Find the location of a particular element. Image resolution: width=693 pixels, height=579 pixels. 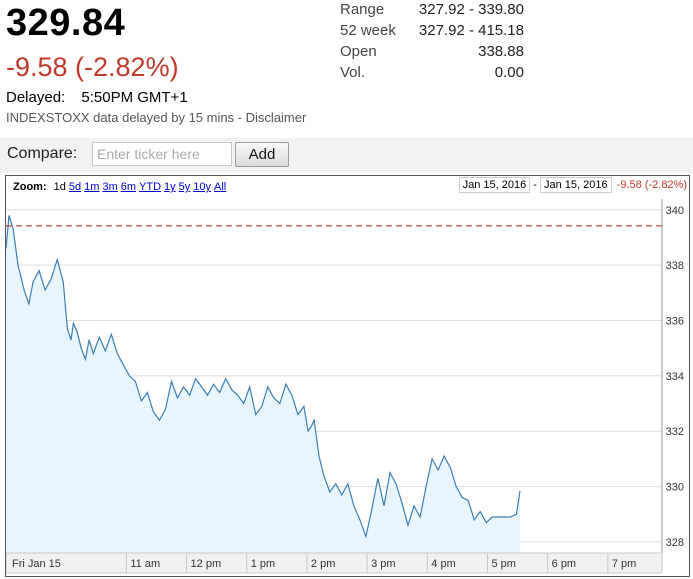

date-range-end: Jan 15, 2016 is located at coordinates (576, 185).